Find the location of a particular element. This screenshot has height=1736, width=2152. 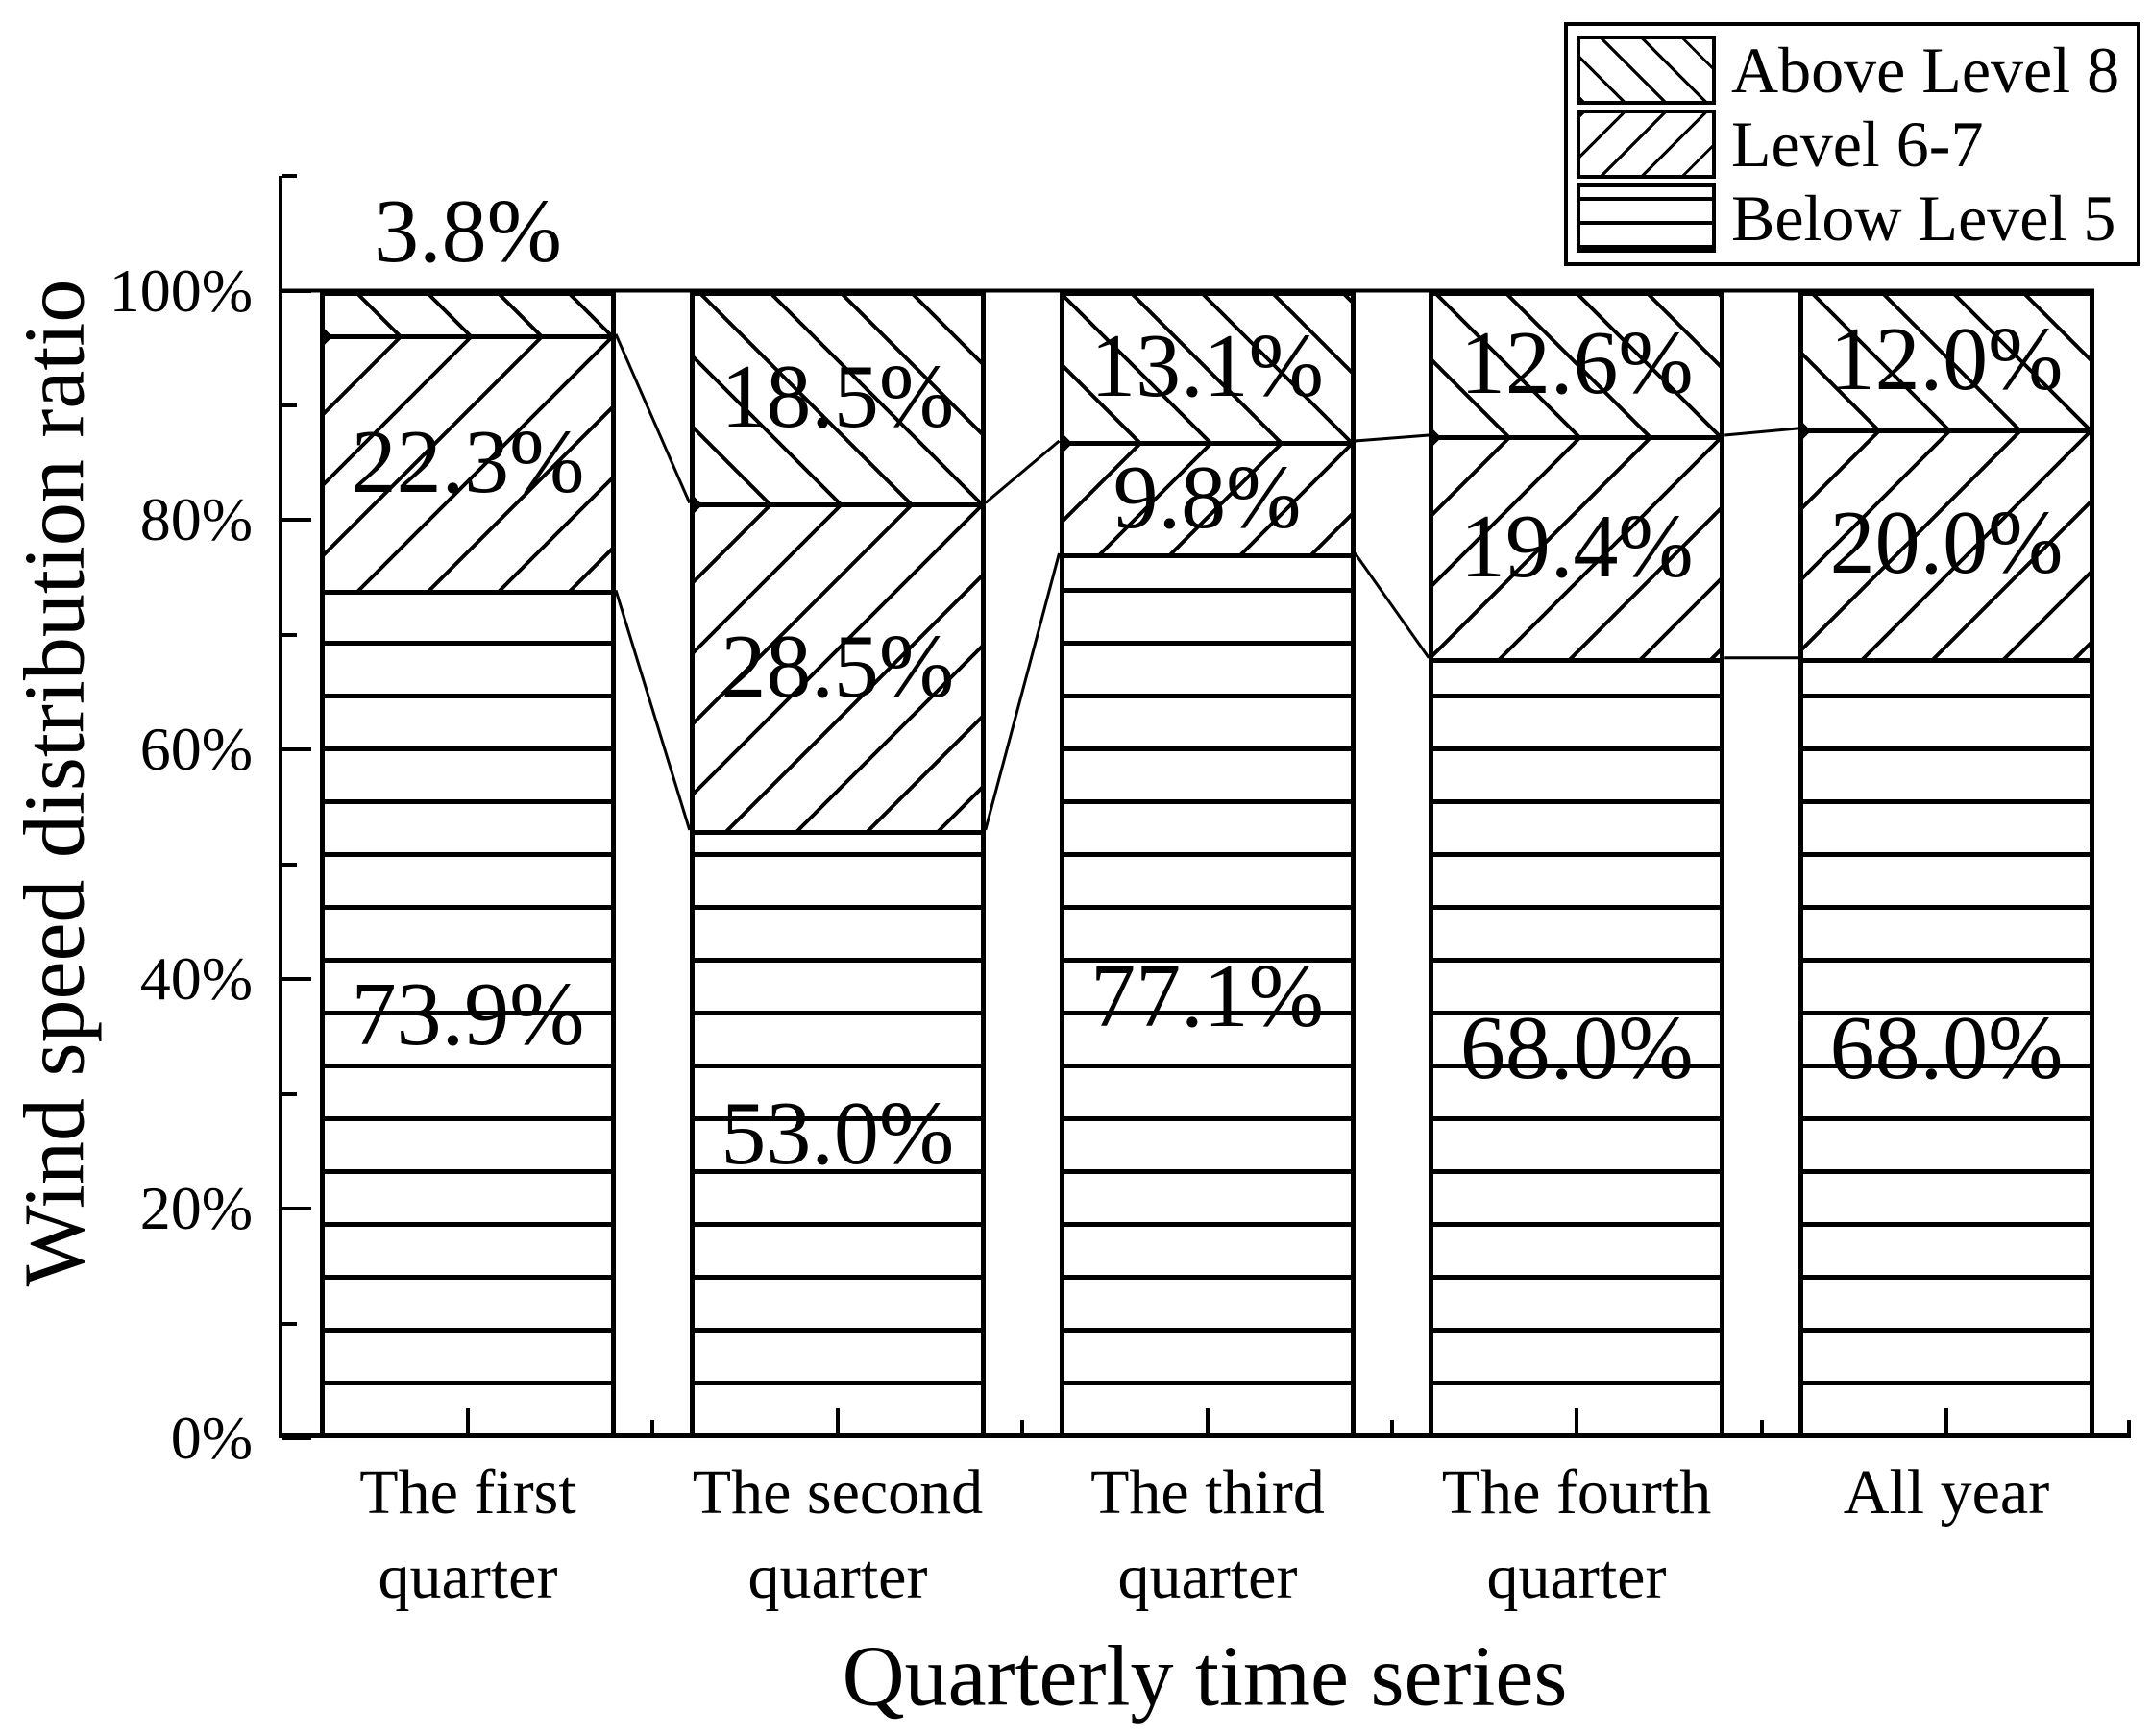

x-category-label: The third quarter is located at coordinates (1207, 1535).